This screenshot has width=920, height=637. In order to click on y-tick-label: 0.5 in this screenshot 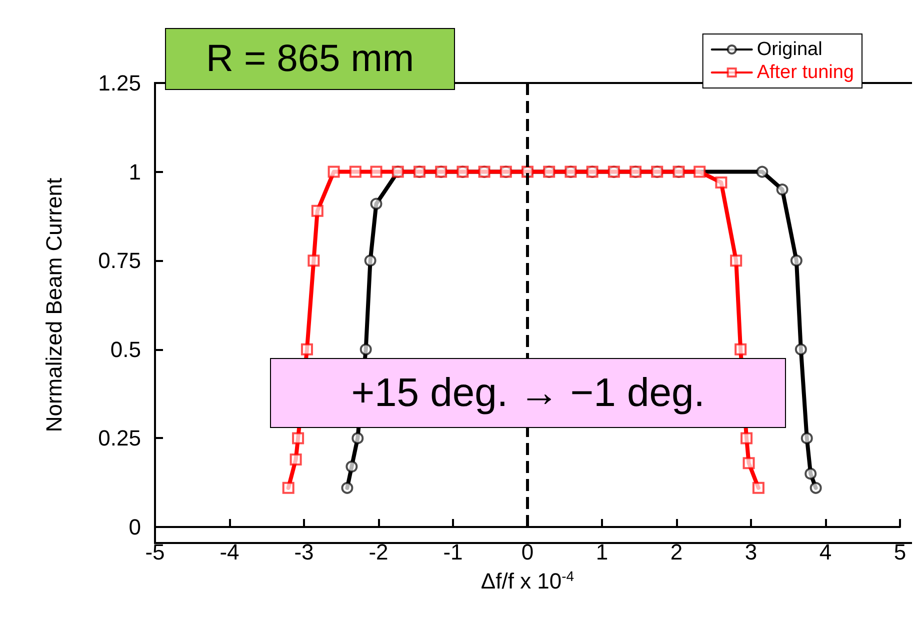, I will do `click(125, 349)`.